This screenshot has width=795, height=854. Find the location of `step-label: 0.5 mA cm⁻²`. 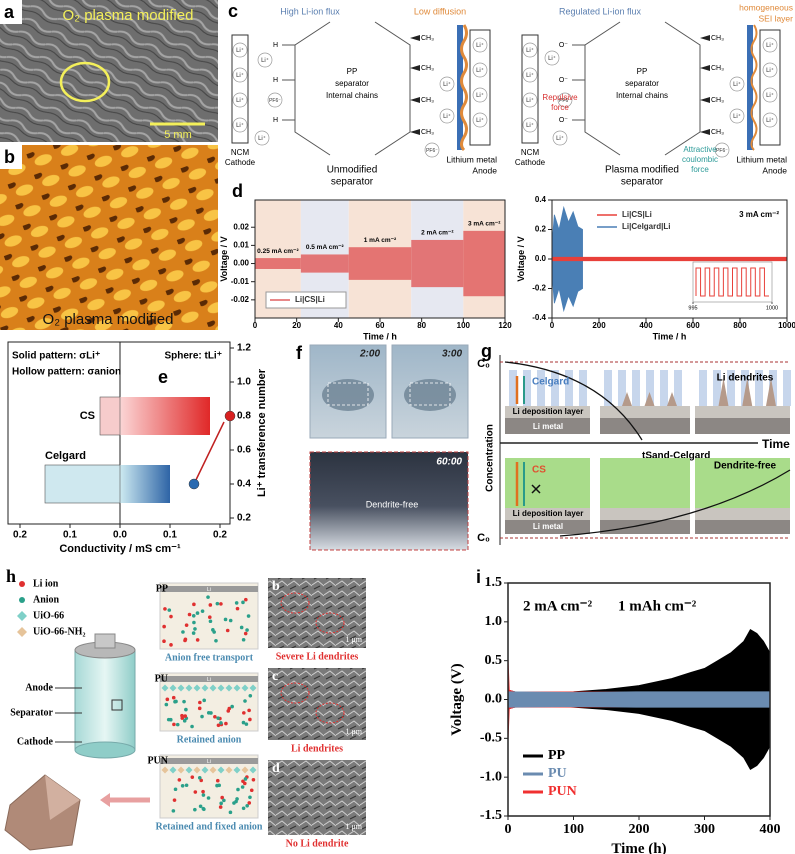

step-label: 0.5 mA cm⁻² is located at coordinates (325, 247).